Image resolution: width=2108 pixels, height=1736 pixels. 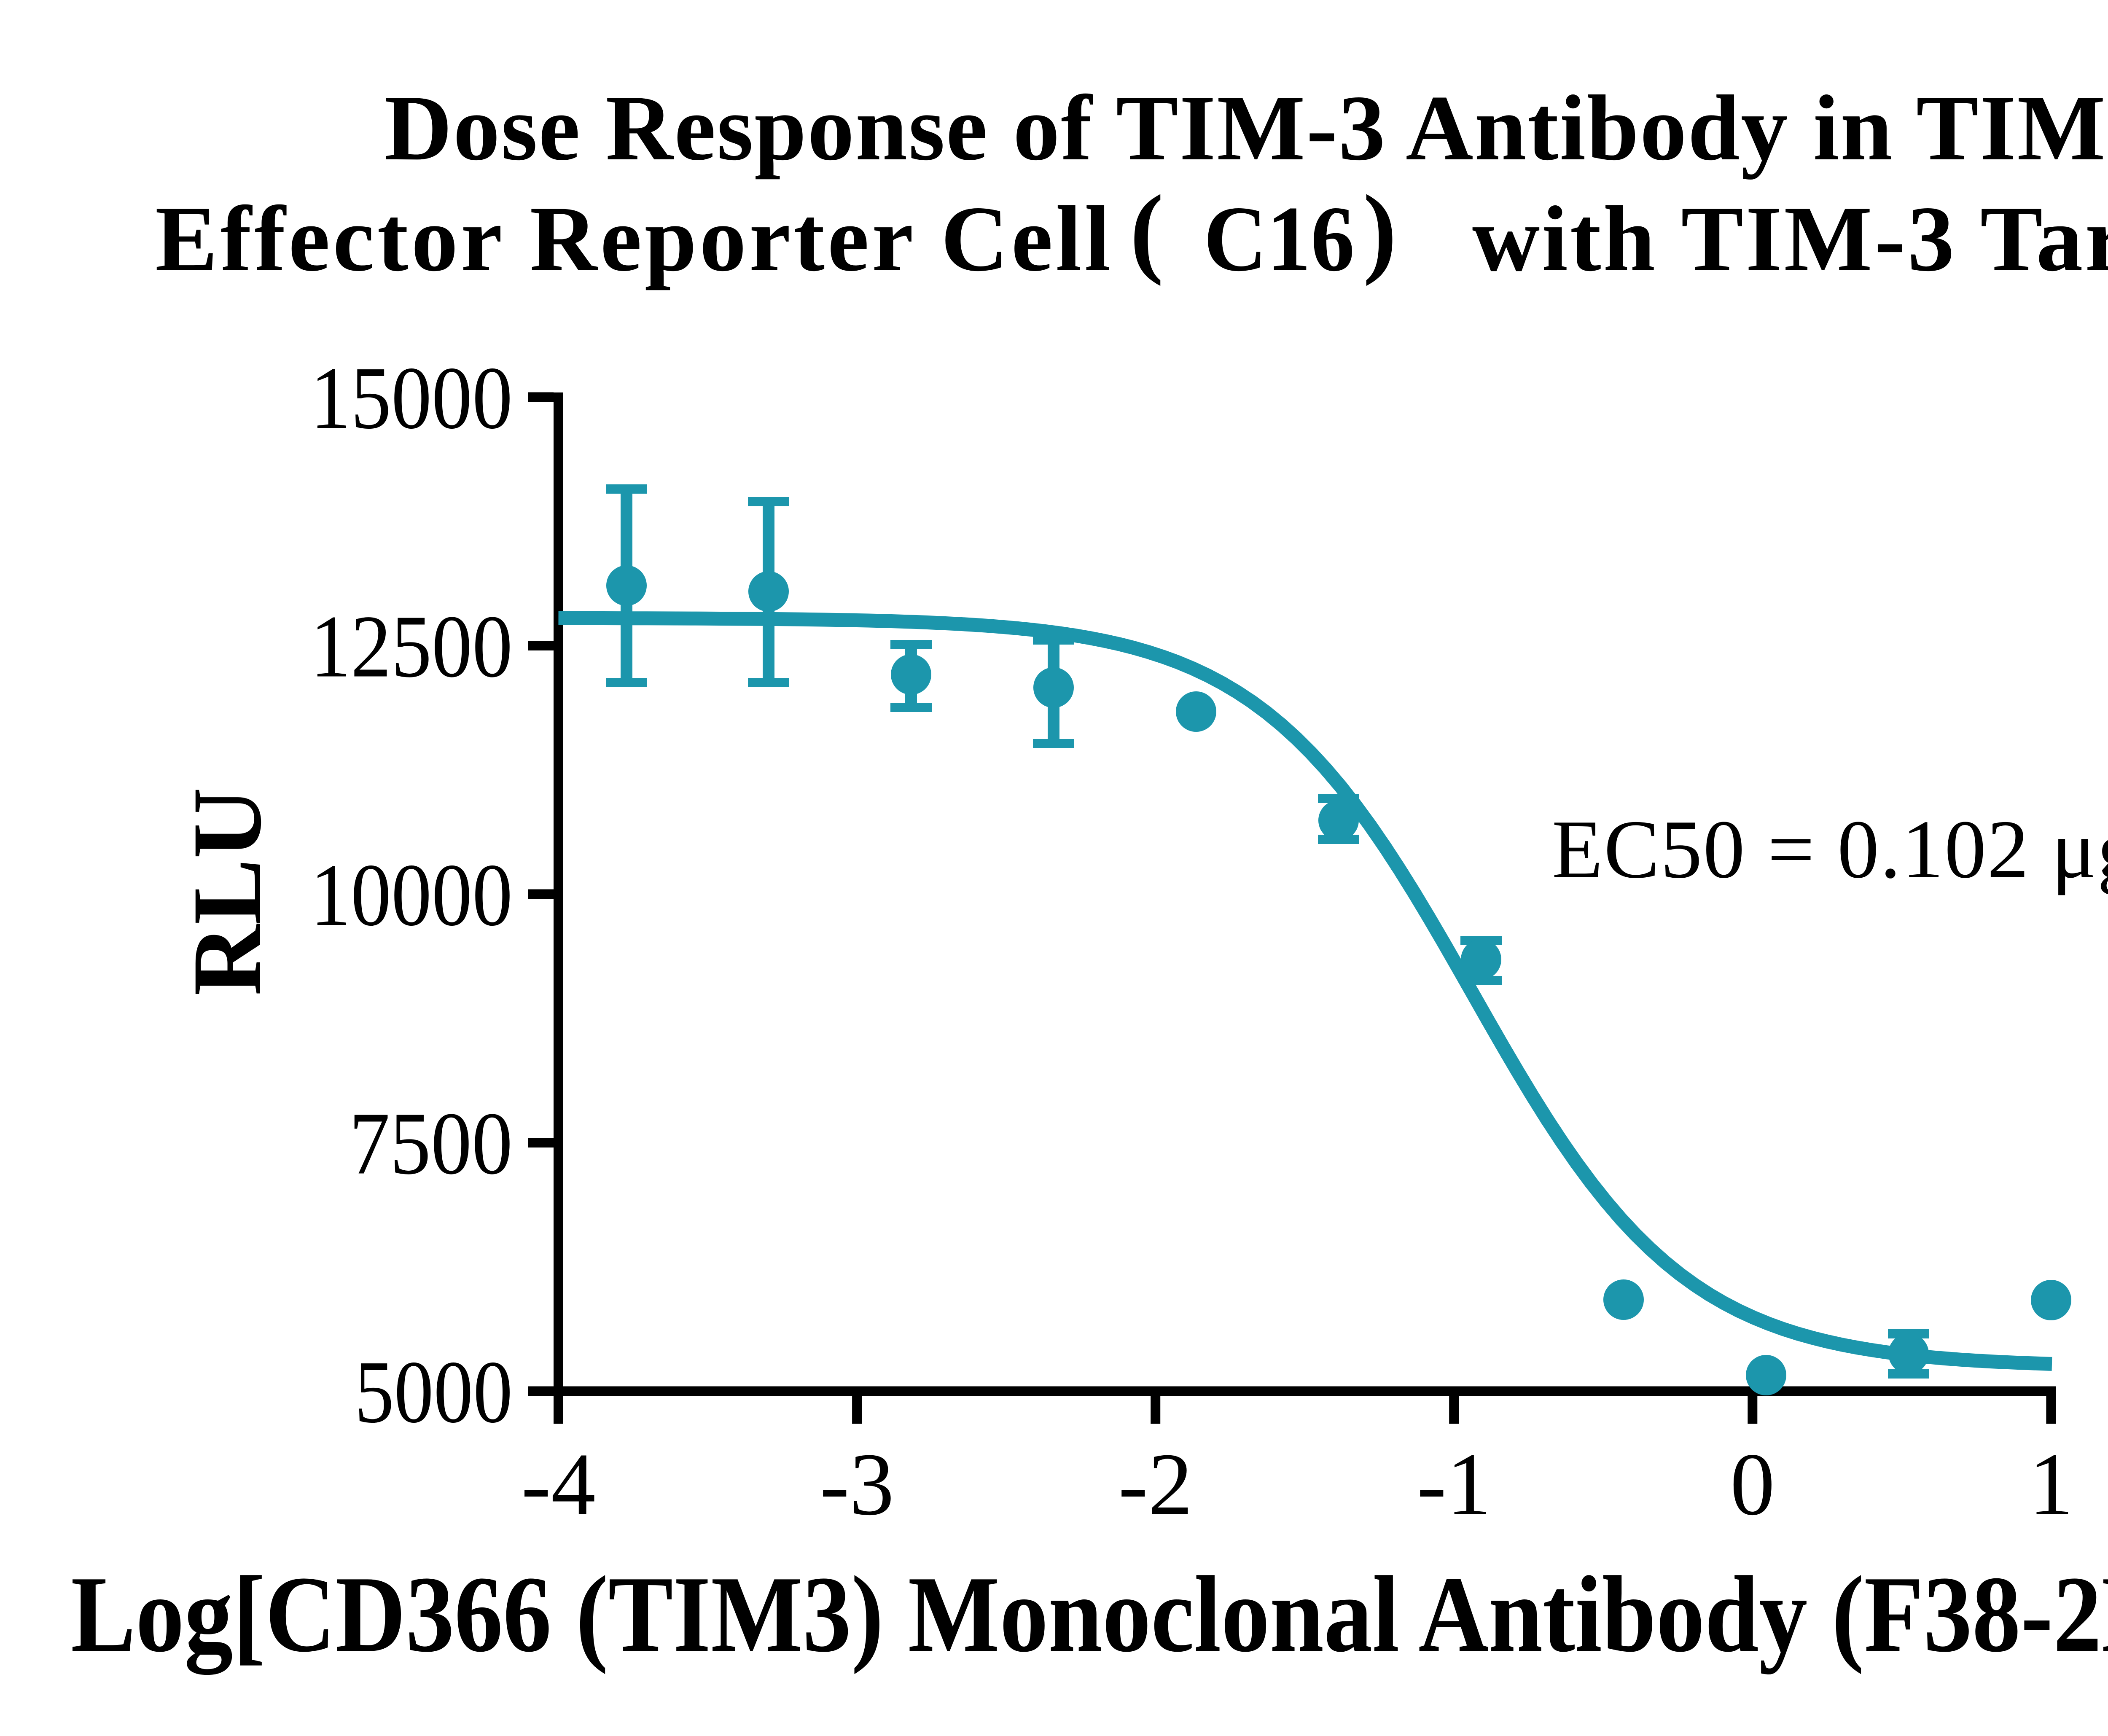 What do you see at coordinates (411, 397) in the screenshot?
I see `svg-text: 15000` at bounding box center [411, 397].